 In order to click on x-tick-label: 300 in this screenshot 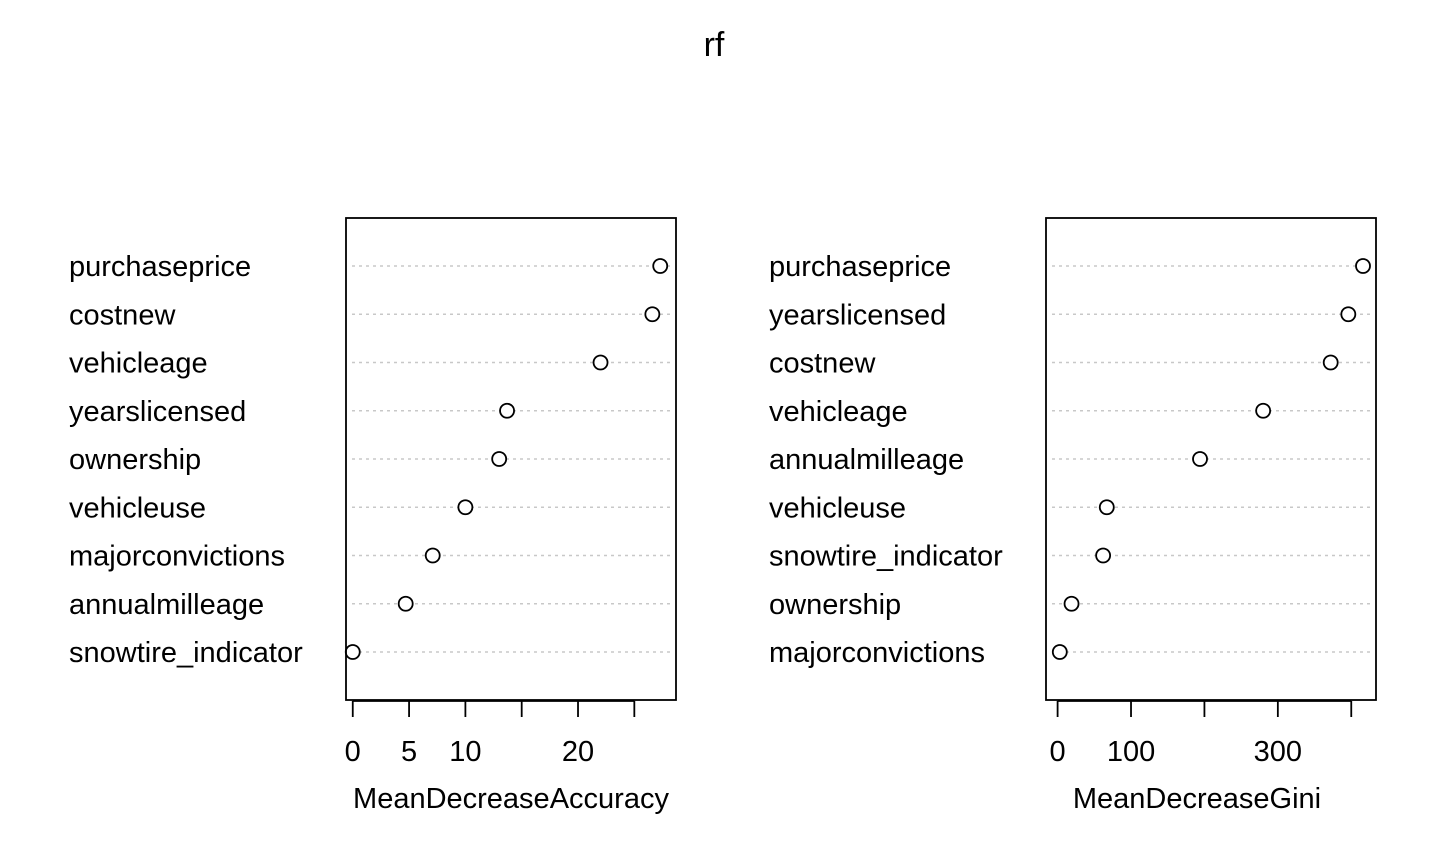, I will do `click(1278, 752)`.